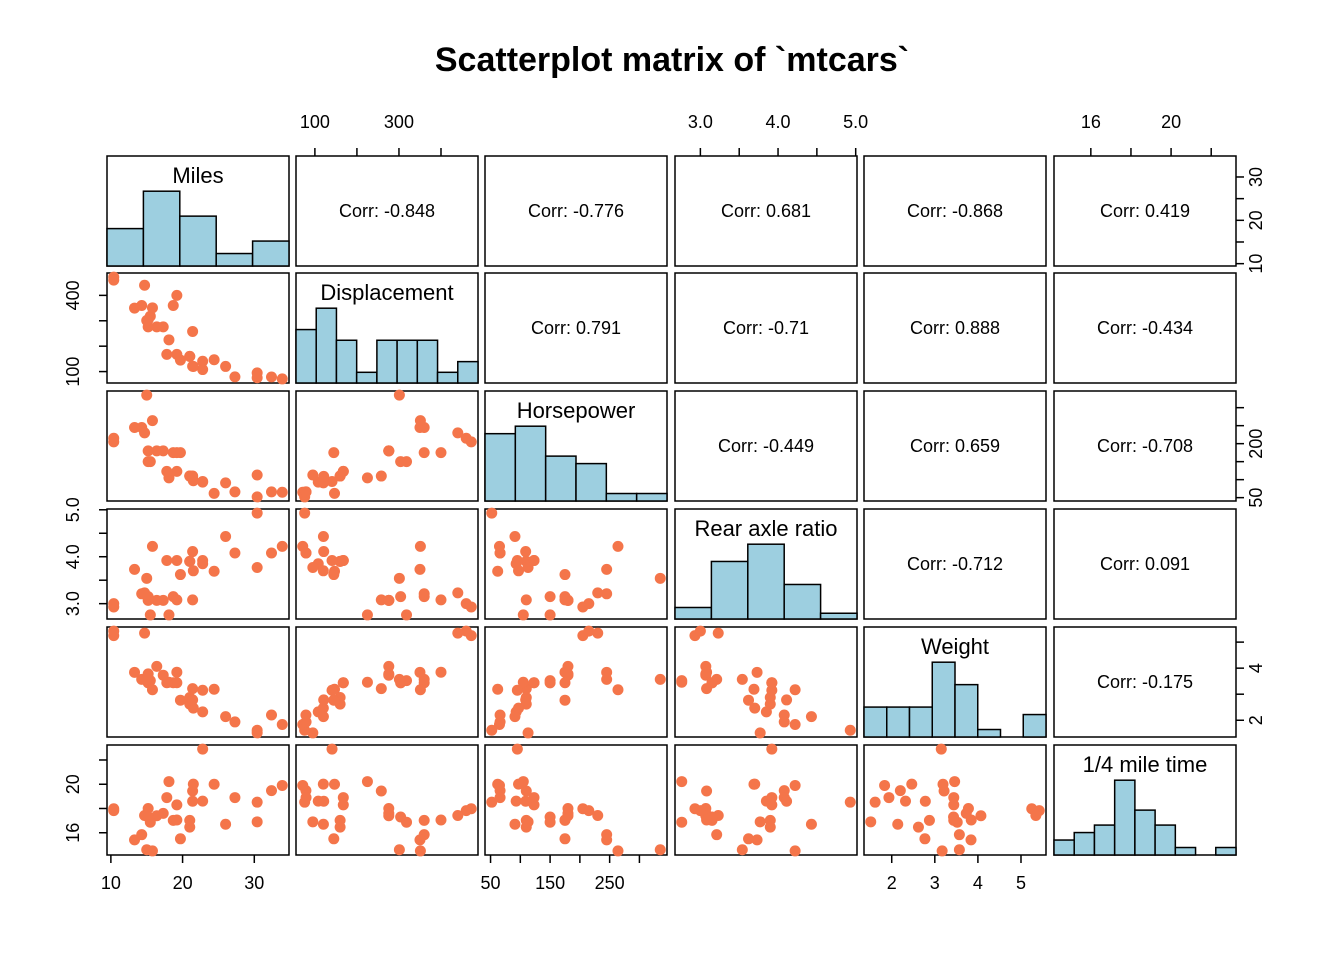 The image size is (1344, 960). Describe the element at coordinates (700, 122) in the screenshot. I see `top-tick-label-drat-0: 3.0` at that location.